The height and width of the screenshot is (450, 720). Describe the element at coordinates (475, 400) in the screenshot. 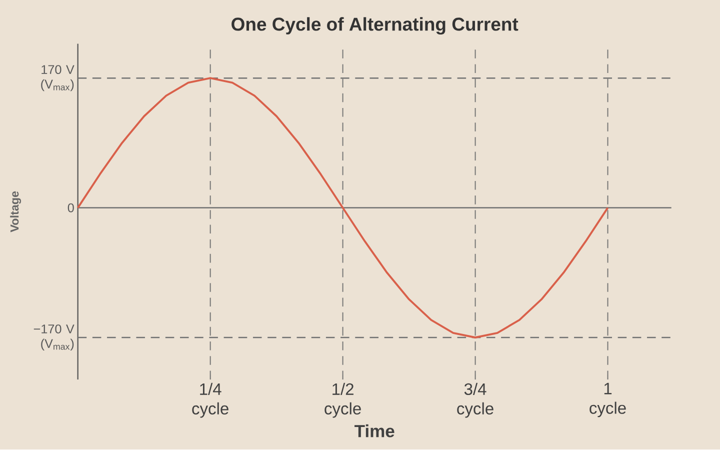

I see `x-tick-label: 3/4 cycle` at that location.